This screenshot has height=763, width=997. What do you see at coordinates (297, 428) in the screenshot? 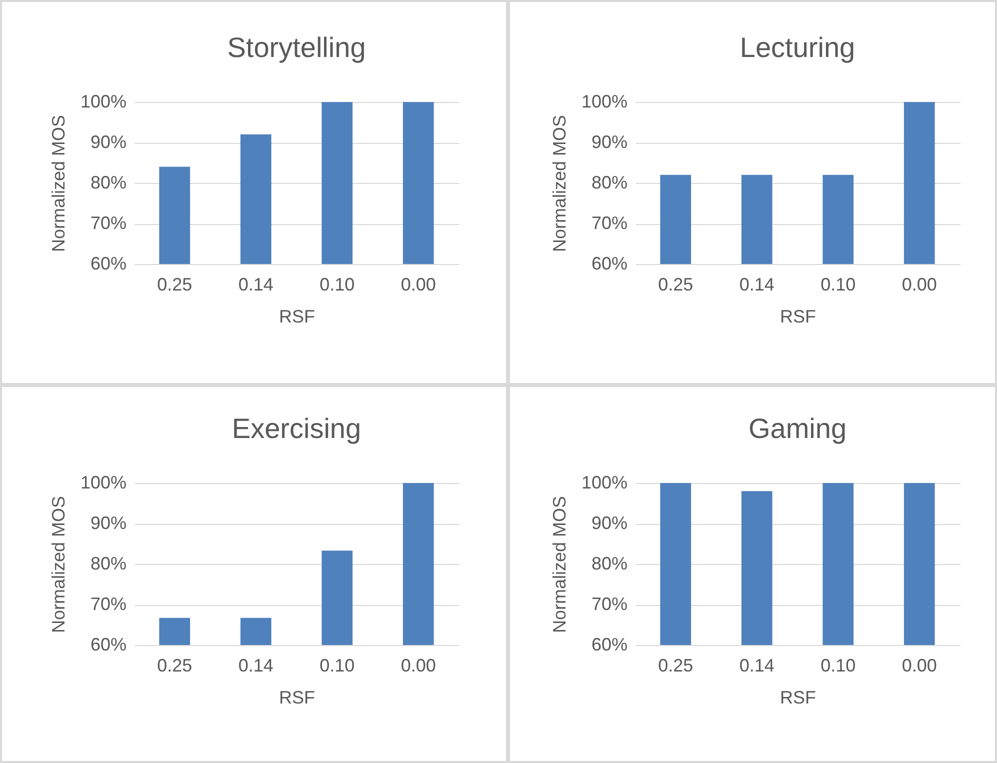
I see `chart-title: Exercising` at bounding box center [297, 428].